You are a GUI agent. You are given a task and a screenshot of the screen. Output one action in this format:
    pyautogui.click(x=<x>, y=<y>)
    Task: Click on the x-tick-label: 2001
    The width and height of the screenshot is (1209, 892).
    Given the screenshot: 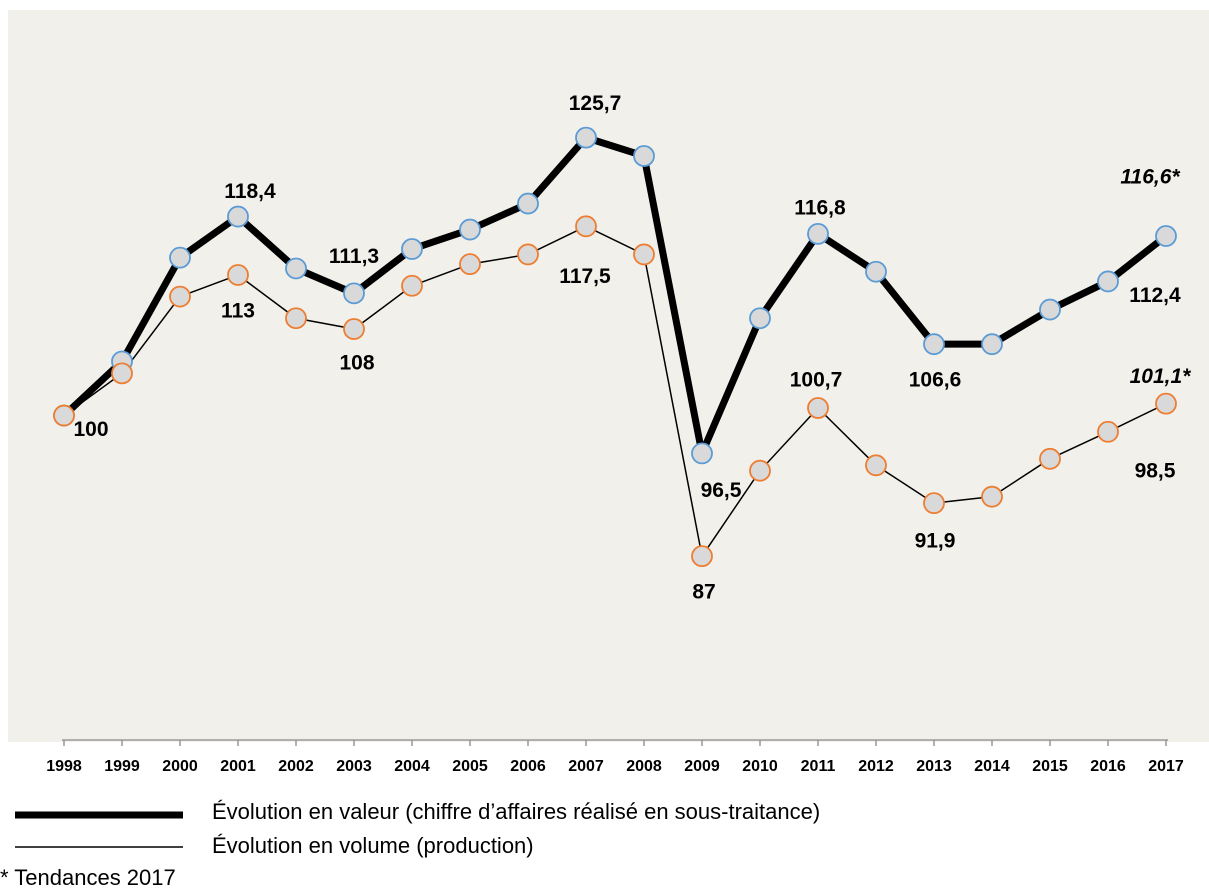 What is the action you would take?
    pyautogui.click(x=238, y=766)
    